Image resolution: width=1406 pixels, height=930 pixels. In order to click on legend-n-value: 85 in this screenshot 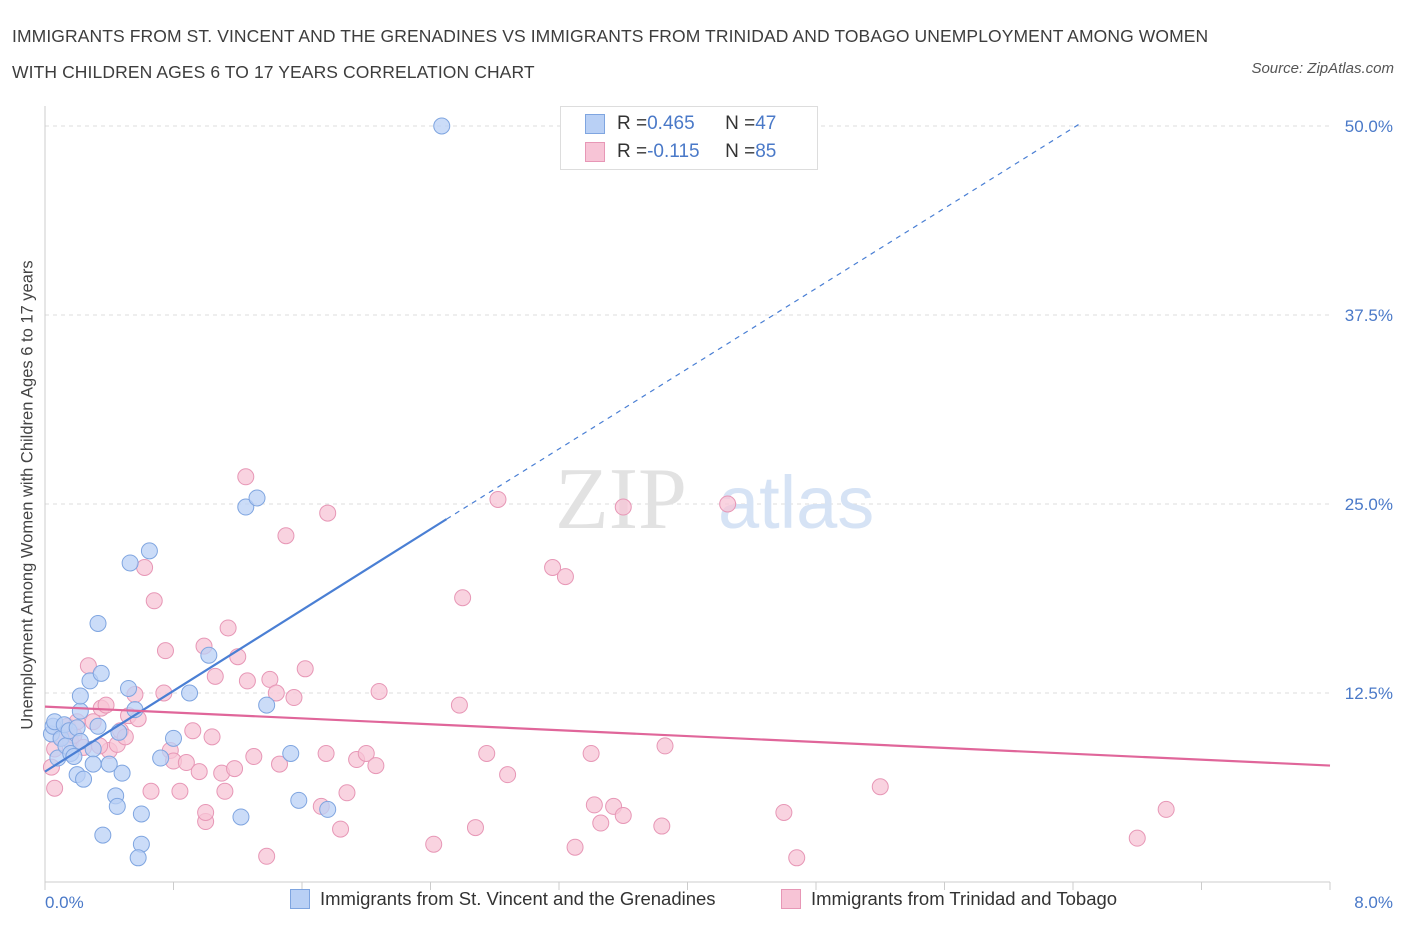, I will do `click(766, 151)`.